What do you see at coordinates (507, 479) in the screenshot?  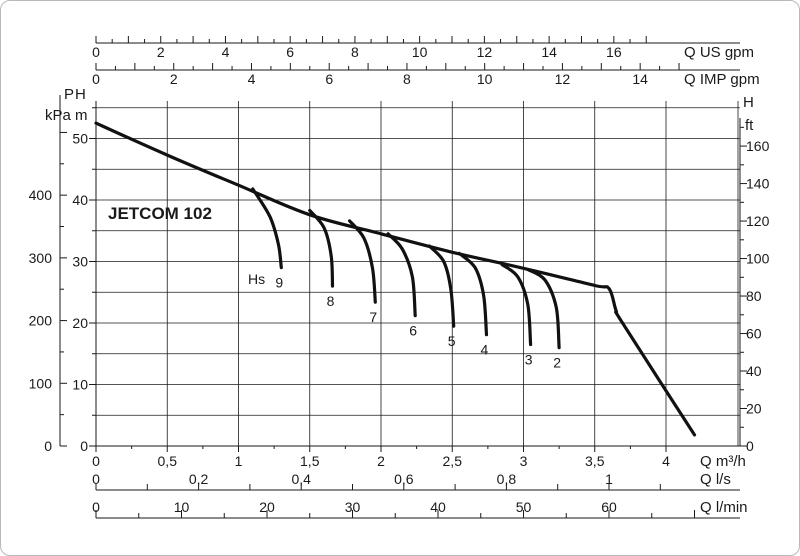 I see `tick-label-ls: 0,8` at bounding box center [507, 479].